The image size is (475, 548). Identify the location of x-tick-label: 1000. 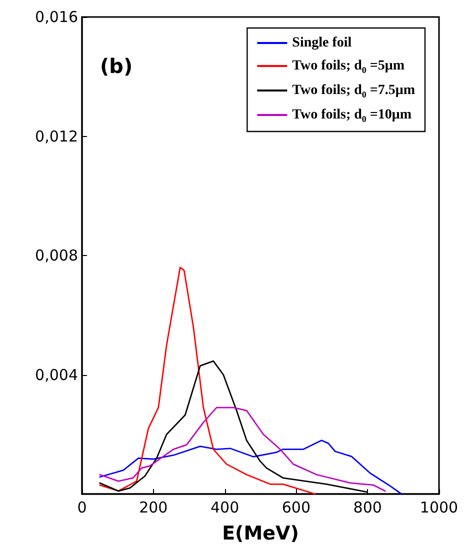
(439, 507).